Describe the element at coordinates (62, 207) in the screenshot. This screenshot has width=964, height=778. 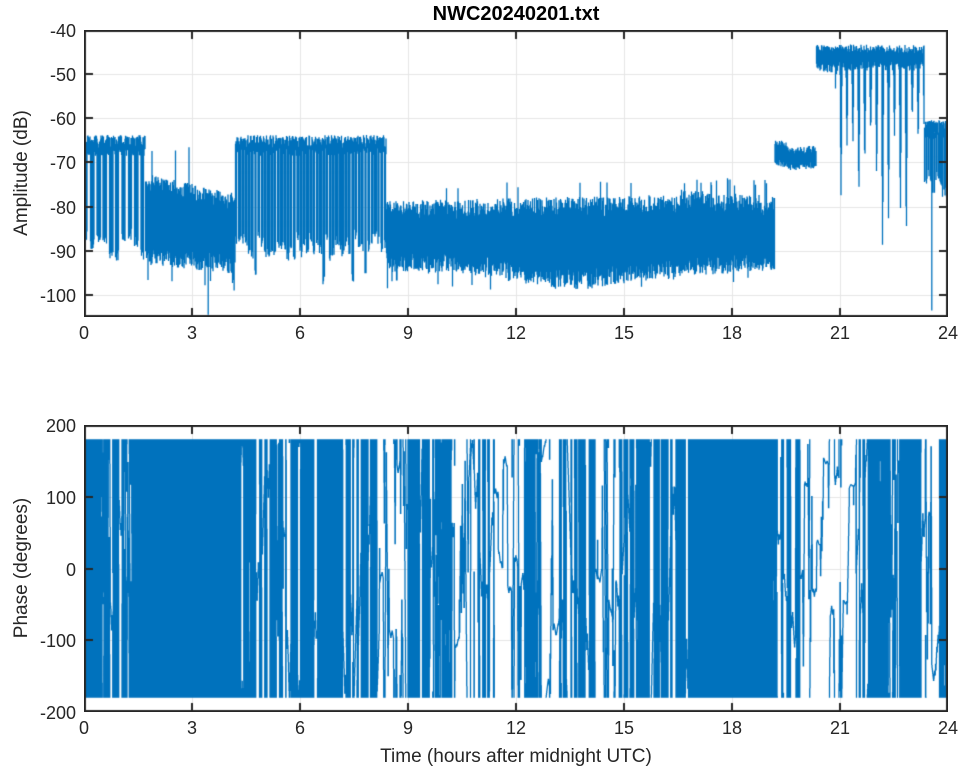
I see `y-tick-label: -80` at that location.